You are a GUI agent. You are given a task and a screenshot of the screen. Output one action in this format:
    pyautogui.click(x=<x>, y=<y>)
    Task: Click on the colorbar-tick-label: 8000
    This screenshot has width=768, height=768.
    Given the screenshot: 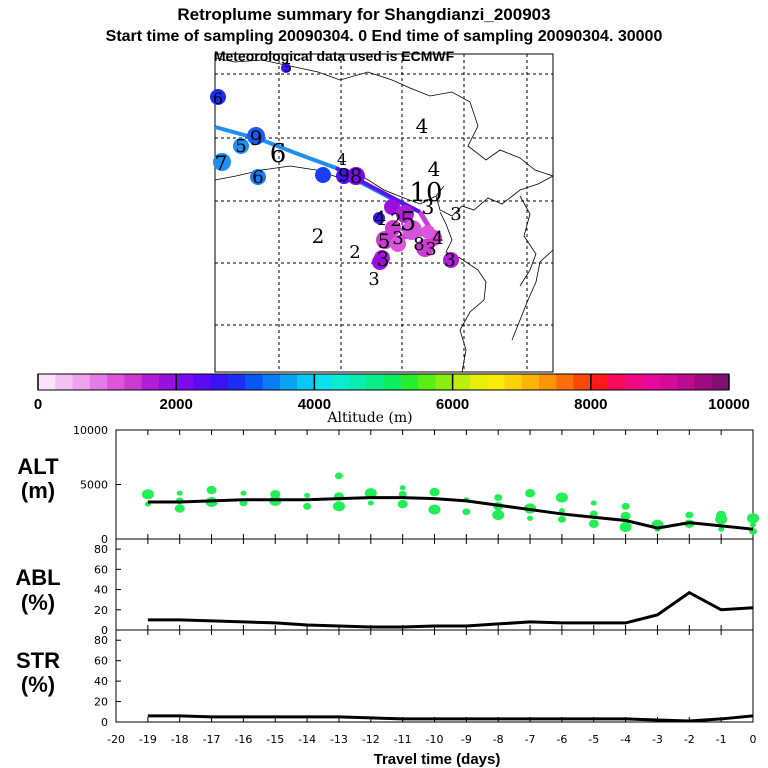 What is the action you would take?
    pyautogui.click(x=590, y=404)
    